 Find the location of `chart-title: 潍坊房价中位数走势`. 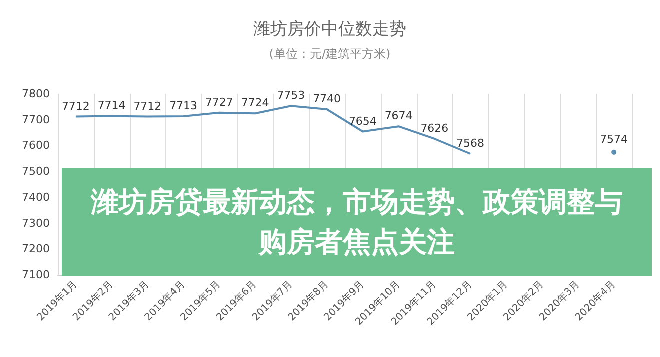

chart-title: 潍坊房价中位数走势 is located at coordinates (330, 30).